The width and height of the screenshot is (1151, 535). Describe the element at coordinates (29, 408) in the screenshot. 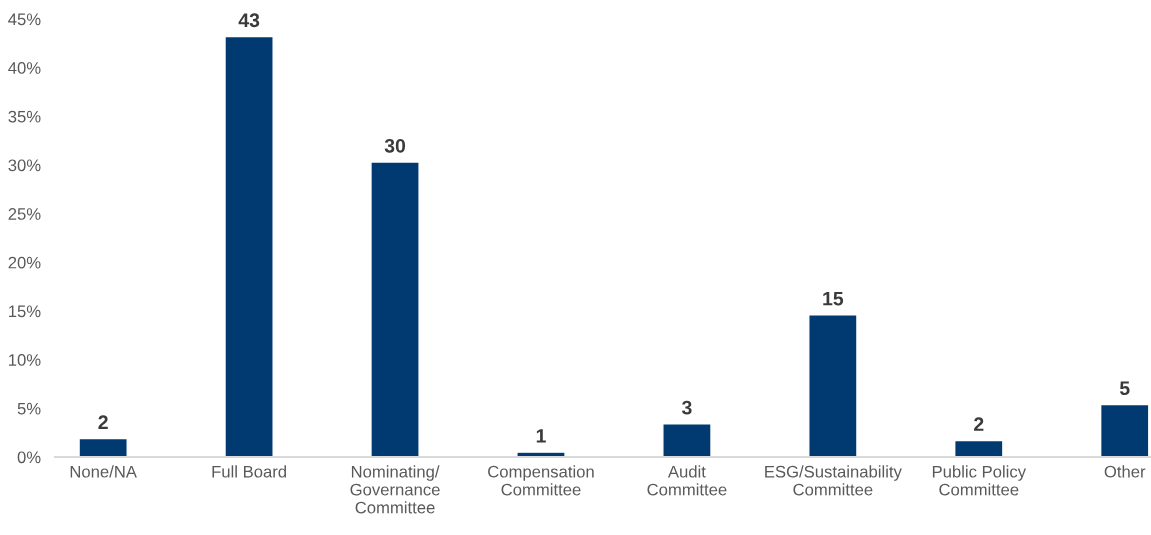

I see `y-tick-label: 5%` at that location.